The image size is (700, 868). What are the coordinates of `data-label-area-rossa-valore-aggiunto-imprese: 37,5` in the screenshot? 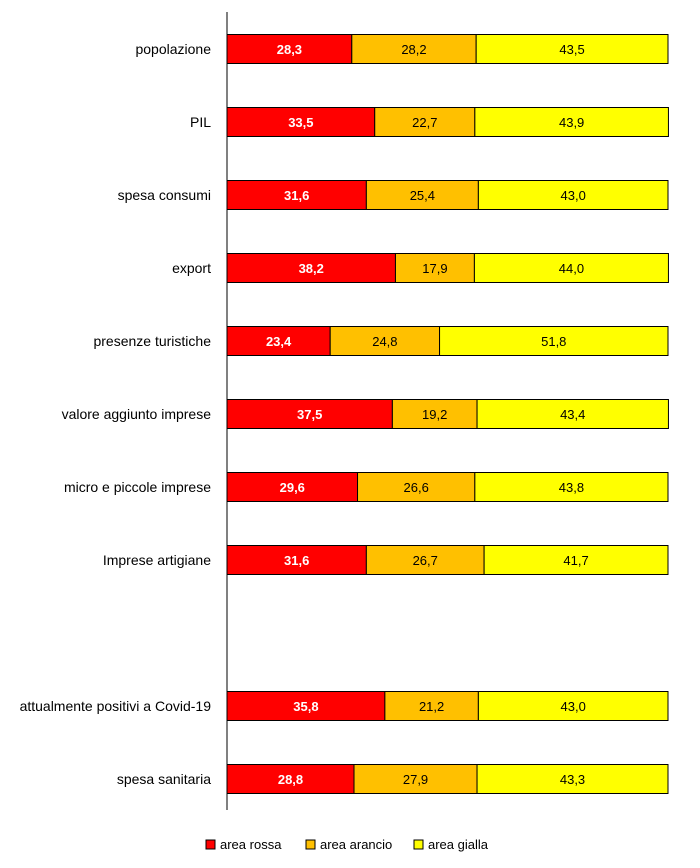 It's located at (309, 414).